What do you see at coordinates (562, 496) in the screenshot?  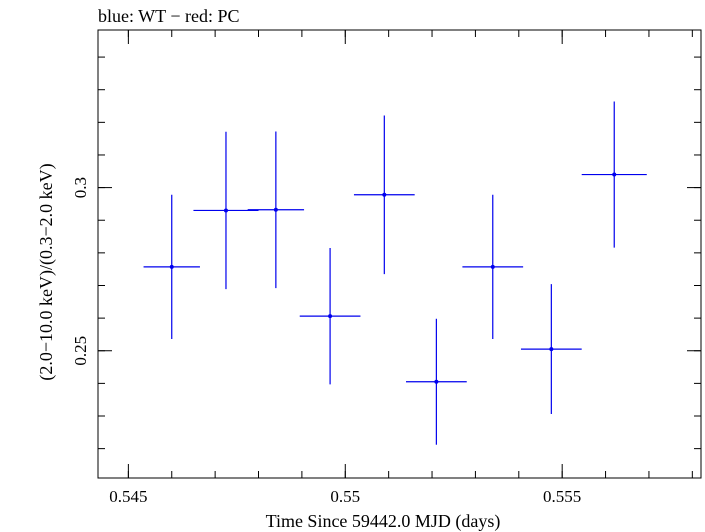 I see `x-tick-label: 0.555` at bounding box center [562, 496].